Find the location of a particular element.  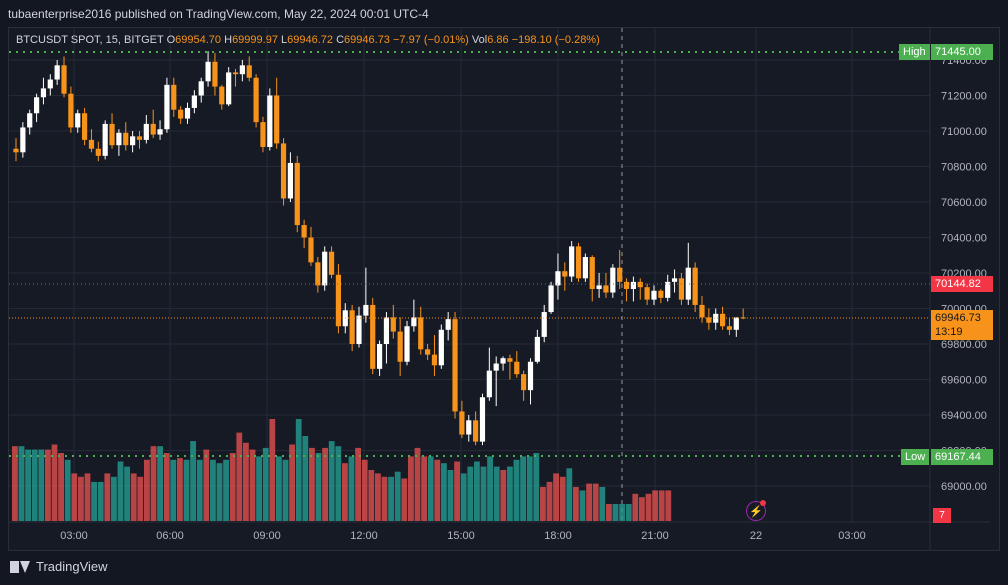

close-value: 69946.73 is located at coordinates (367, 40).